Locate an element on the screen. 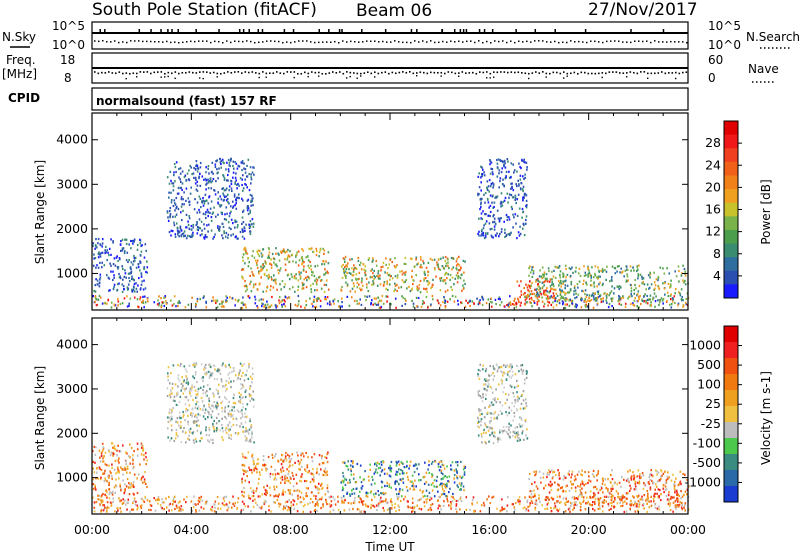 The width and height of the screenshot is (800, 554). nsky-spike is located at coordinates (161, 31).